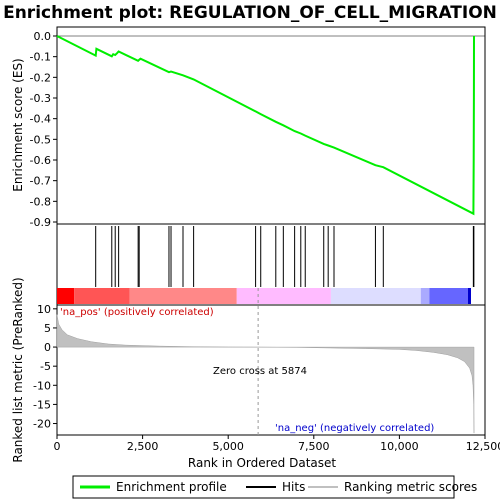  Describe the element at coordinates (44, 309) in the screenshot. I see `metric-y-tick-label: 10` at that location.